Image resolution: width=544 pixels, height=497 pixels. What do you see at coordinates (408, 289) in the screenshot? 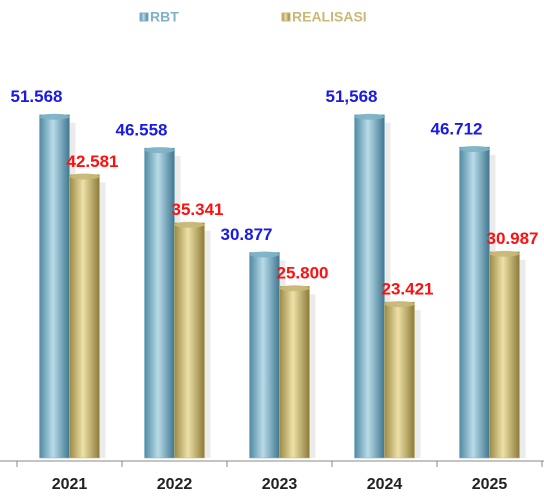
I see `data-label: 23.421` at bounding box center [408, 289].